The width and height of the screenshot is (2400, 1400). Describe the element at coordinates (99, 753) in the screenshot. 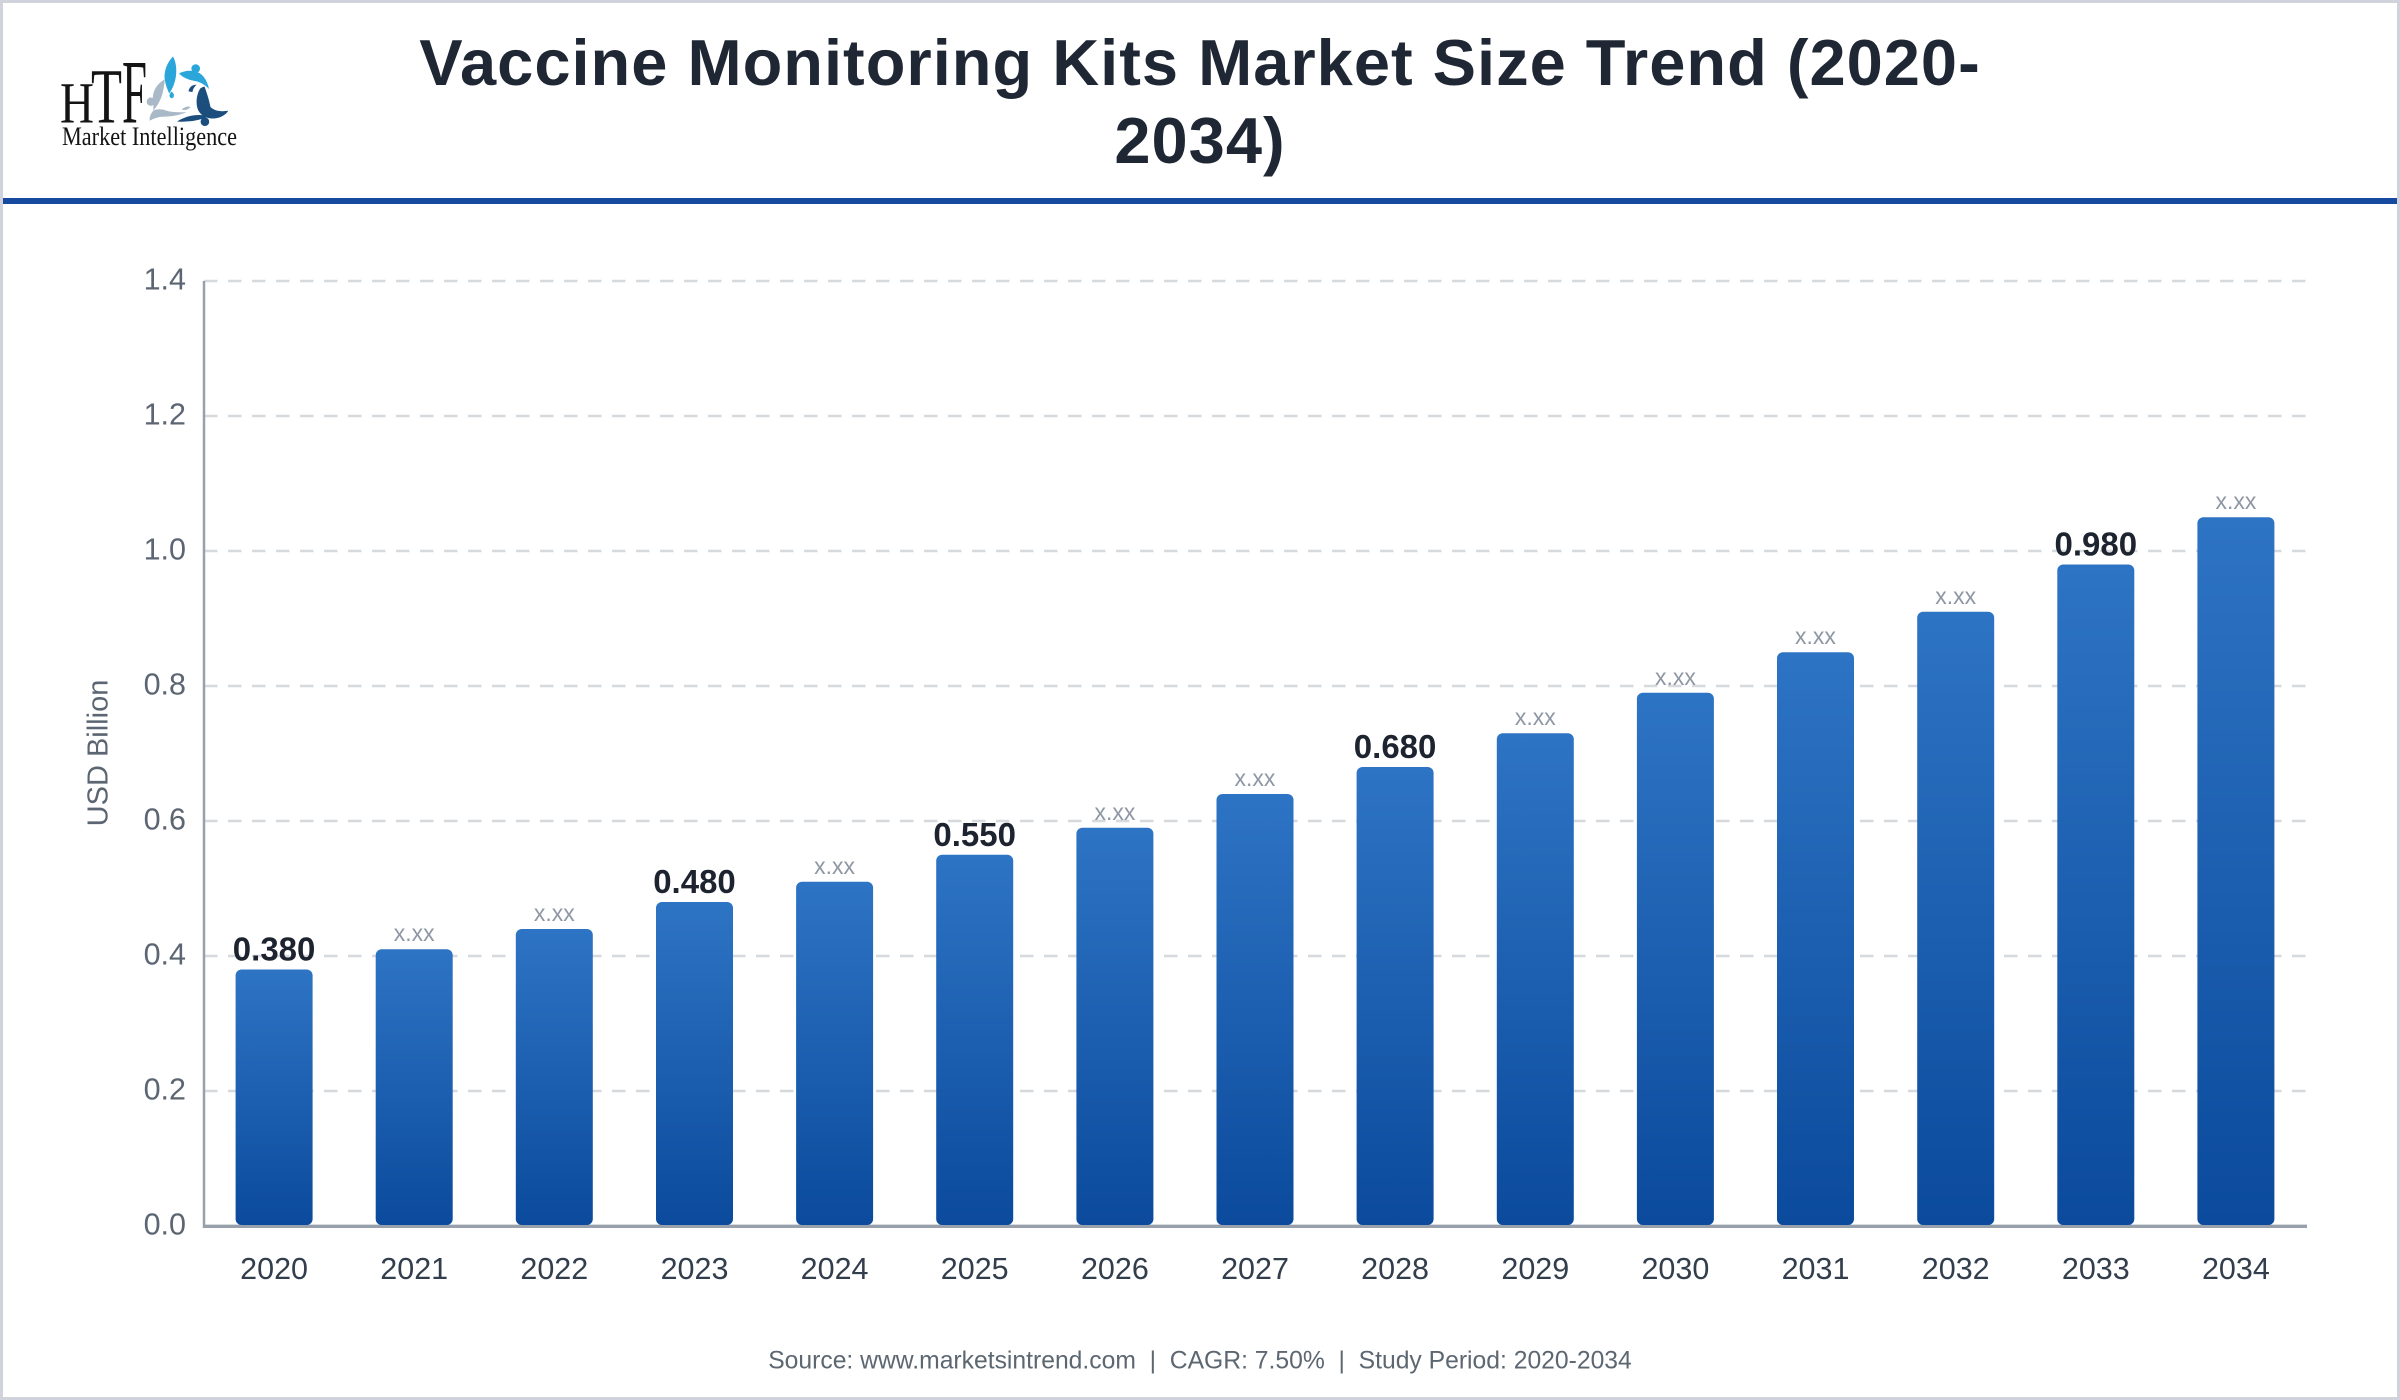

I see `svg-text: USD Billion` at that location.